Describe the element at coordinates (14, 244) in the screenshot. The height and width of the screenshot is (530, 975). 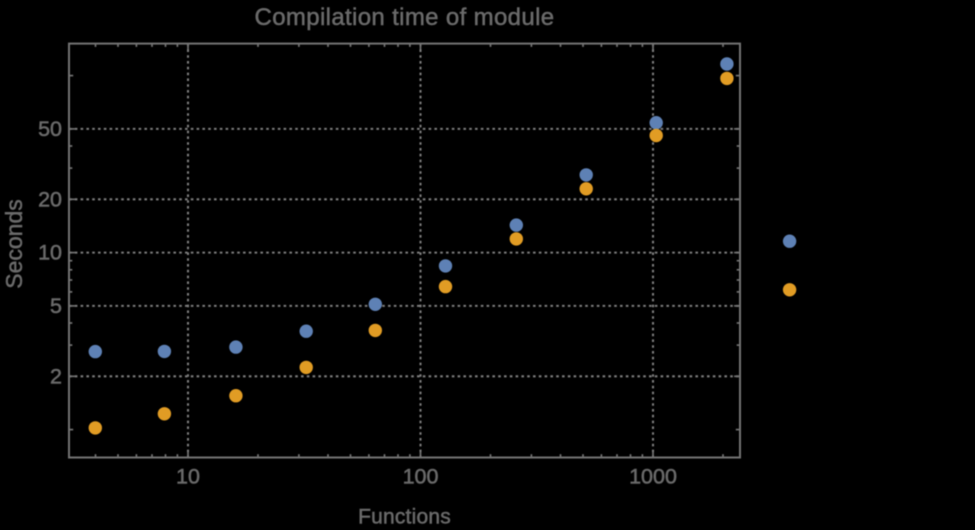
I see `svg-text: Seconds` at that location.